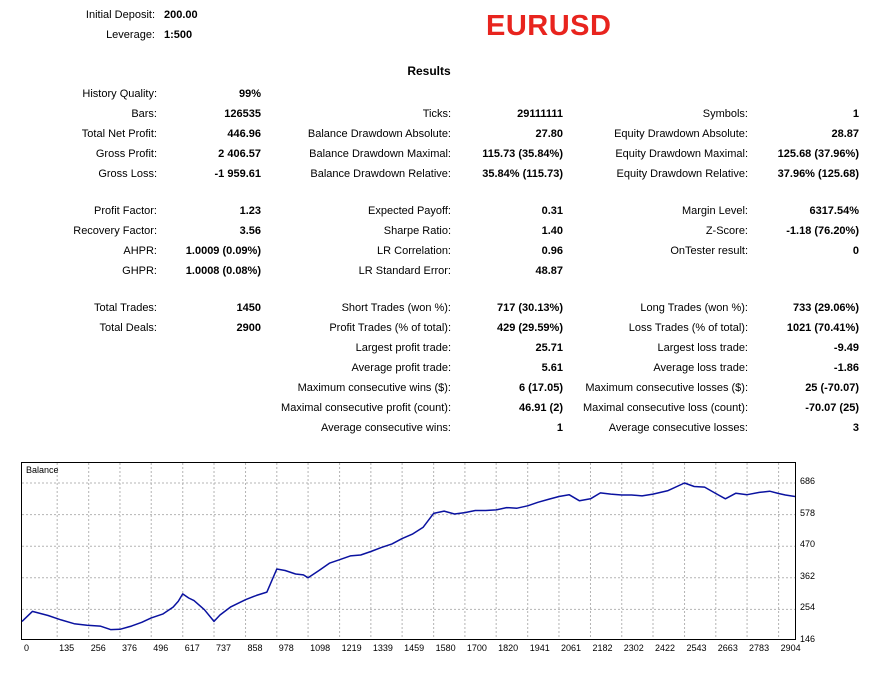 The image size is (895, 684). What do you see at coordinates (832, 408) in the screenshot?
I see `stat-value-maximal-consecutive-loss: -70.07 (25)` at bounding box center [832, 408].